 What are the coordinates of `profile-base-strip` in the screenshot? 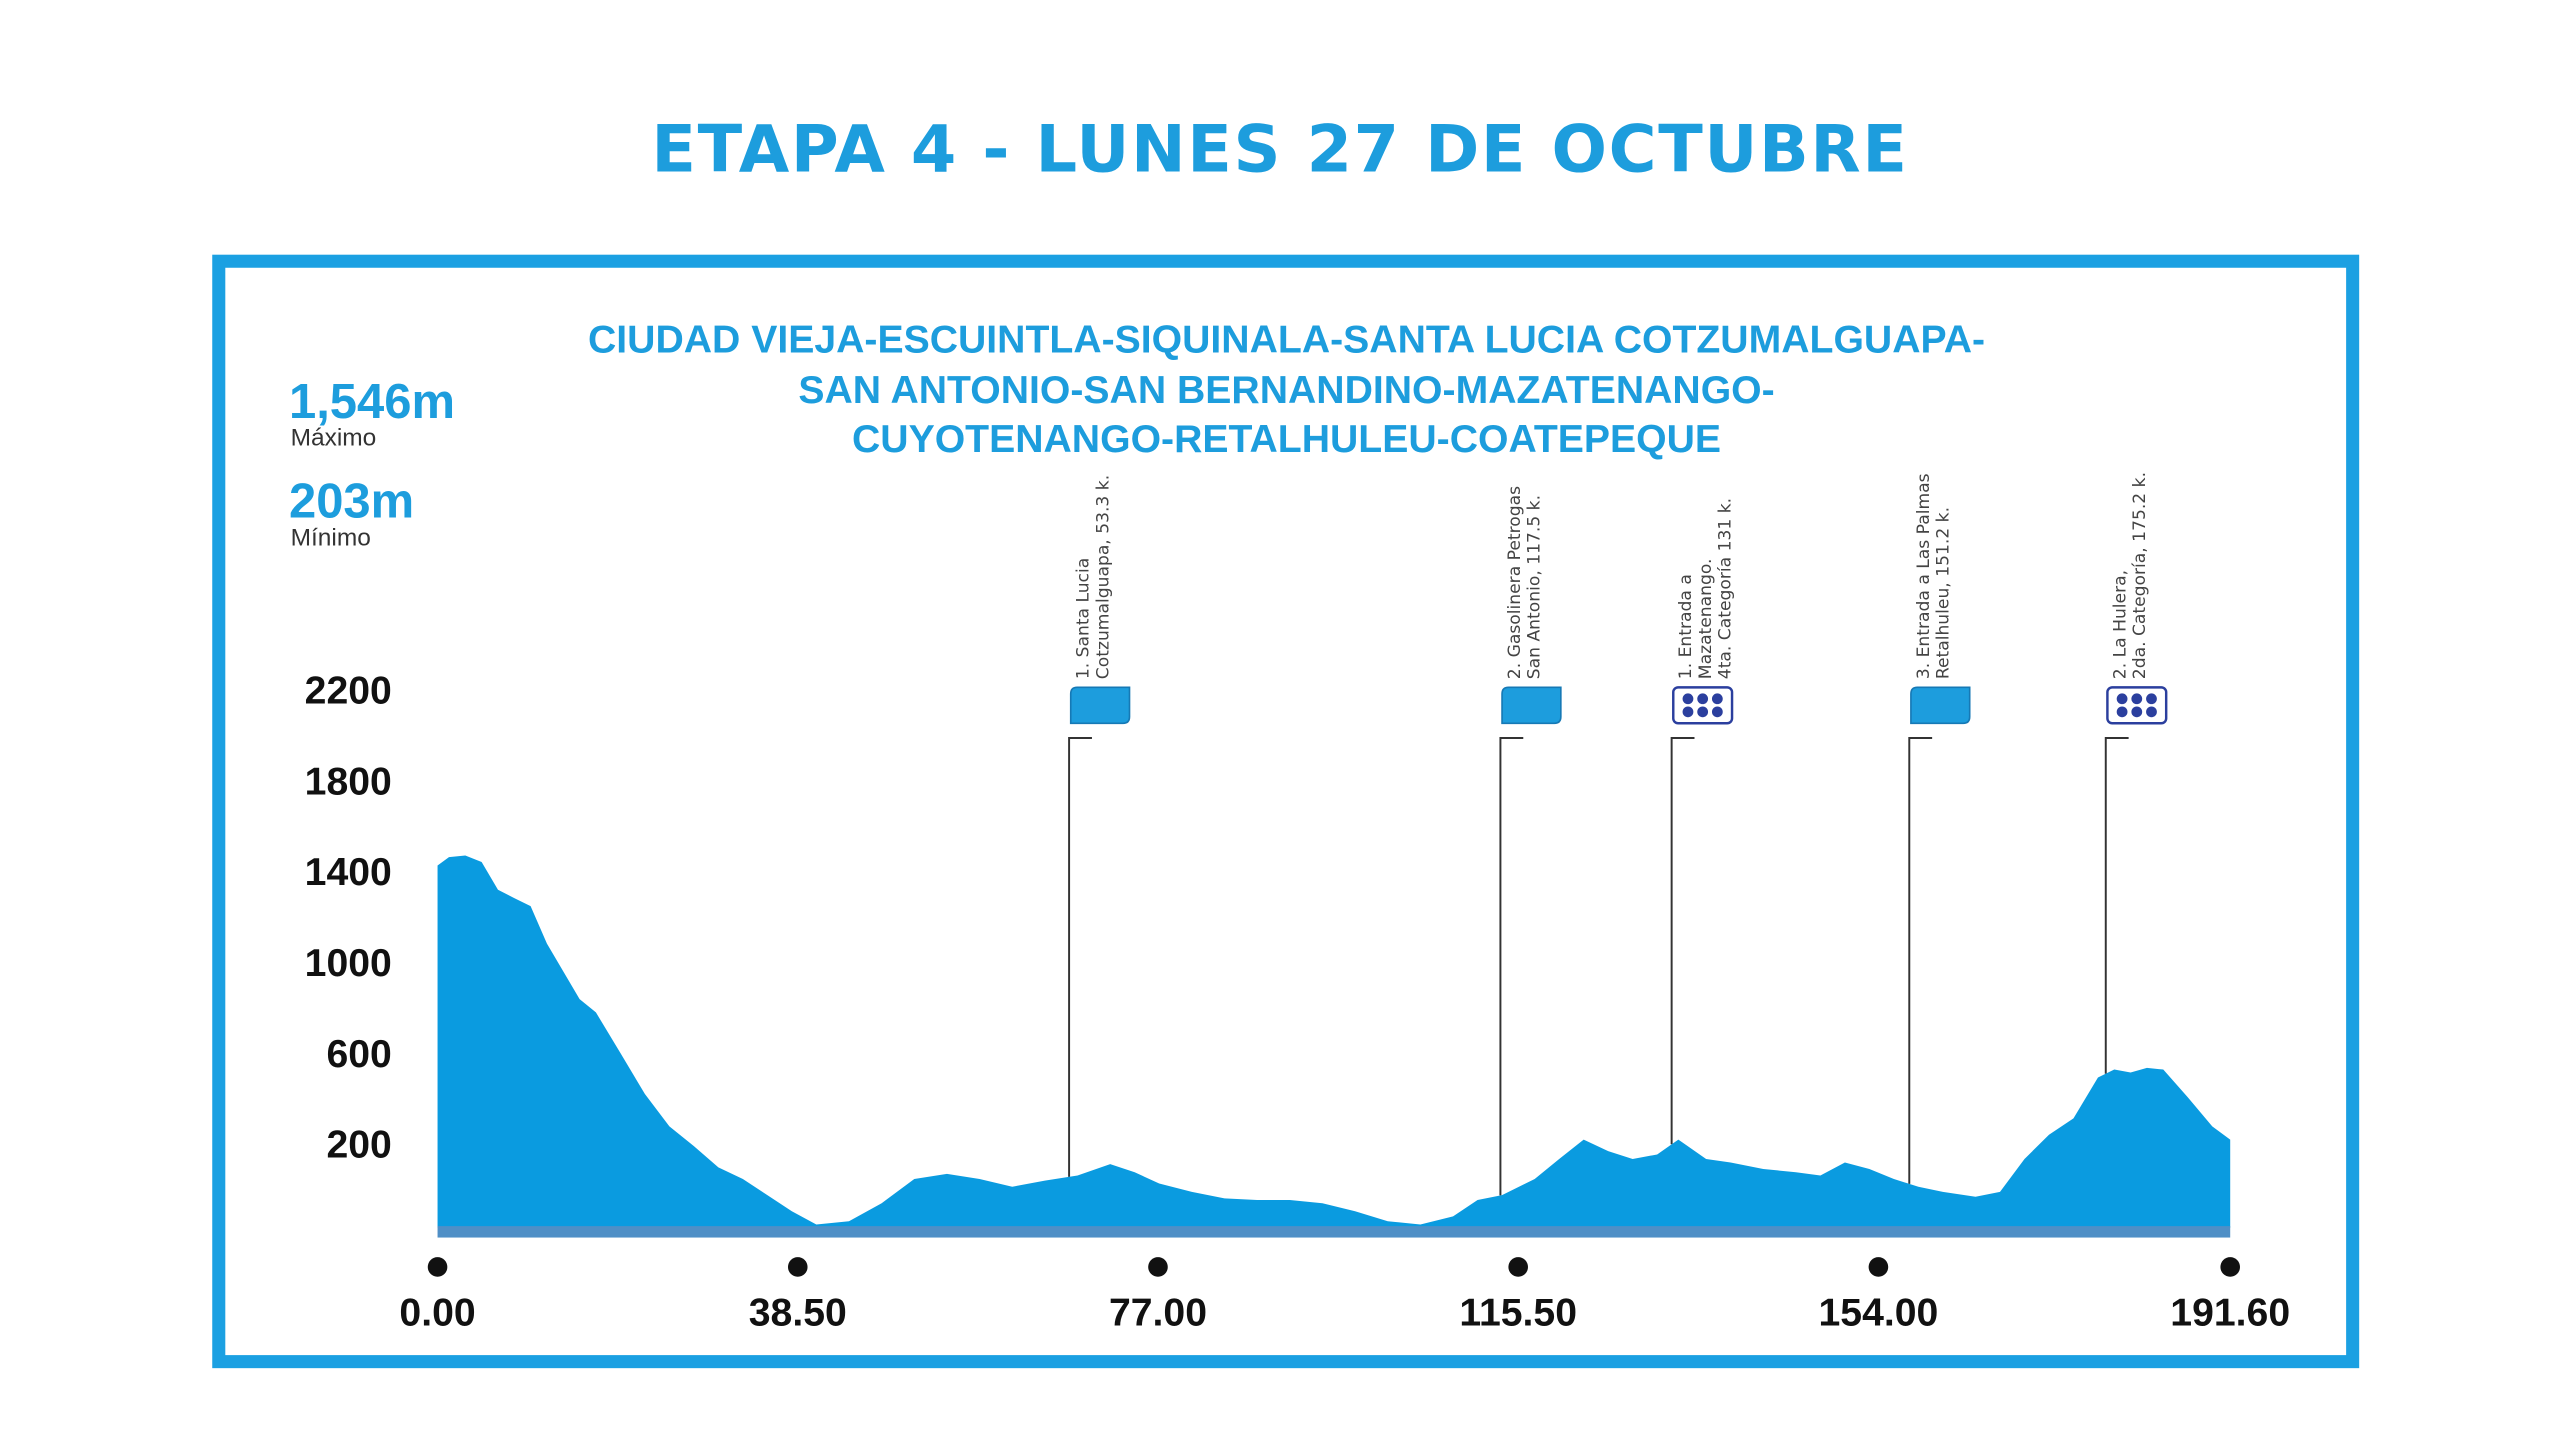 It's located at (1334, 1232).